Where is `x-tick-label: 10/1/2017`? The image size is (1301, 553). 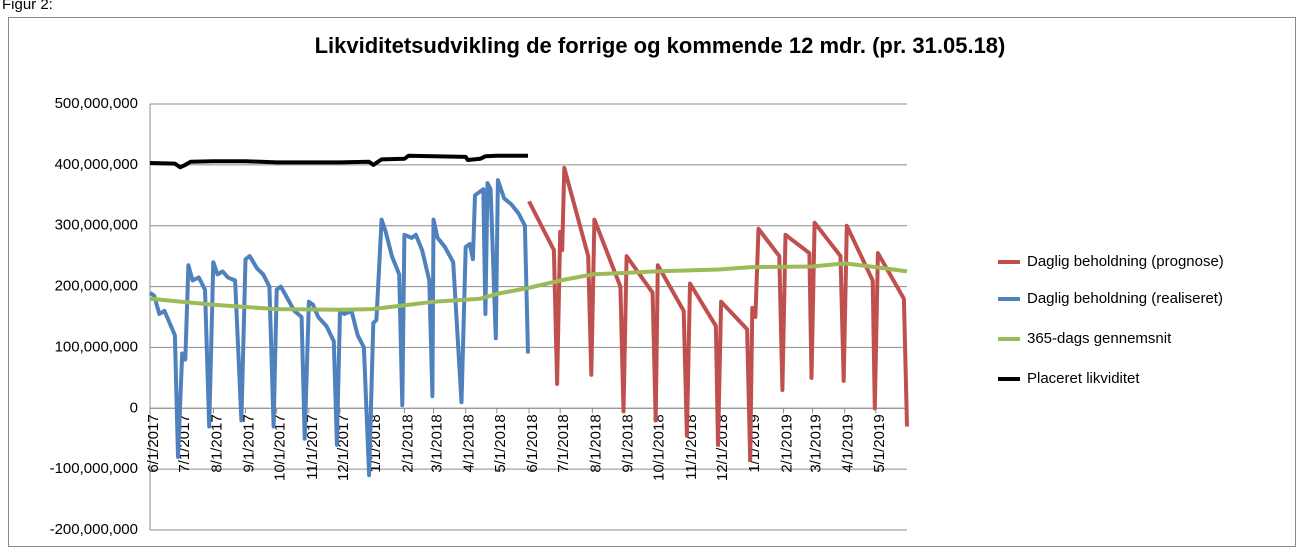 x-tick-label: 10/1/2017 is located at coordinates (280, 447).